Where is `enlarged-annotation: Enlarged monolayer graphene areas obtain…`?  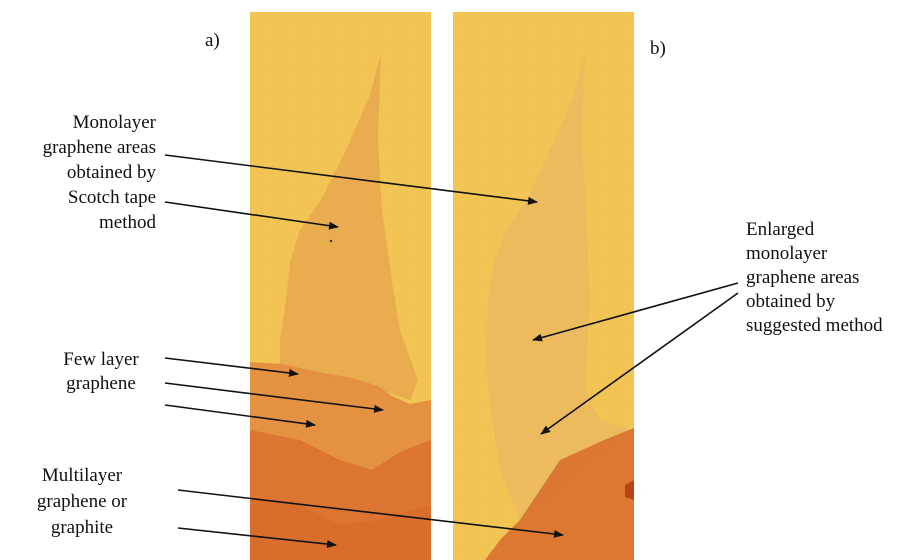
enlarged-annotation: Enlarged monolayer graphene areas obtain… is located at coordinates (814, 277).